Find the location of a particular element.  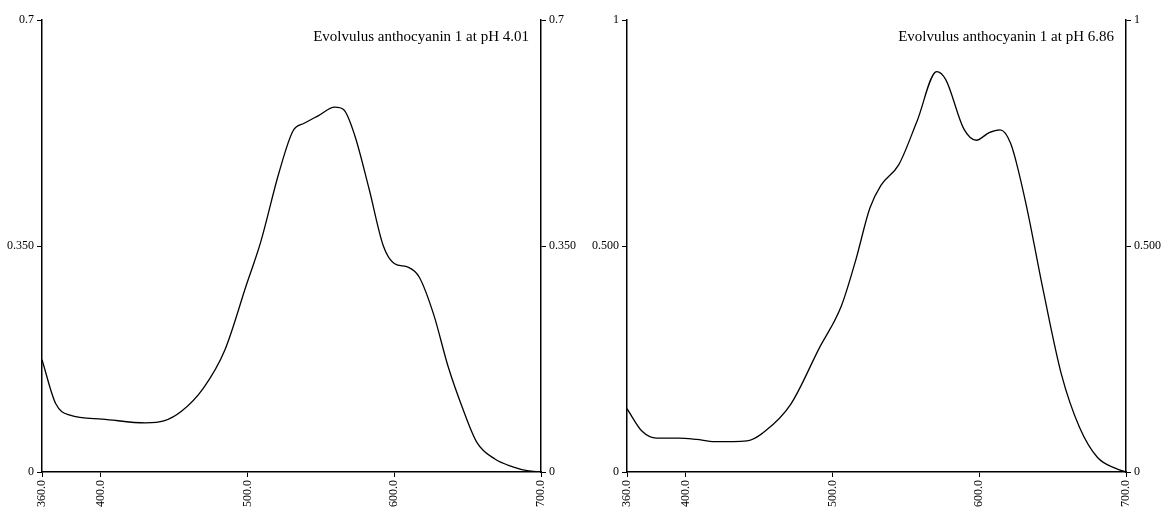

y2-tick-label: 0.7 is located at coordinates (556, 19).